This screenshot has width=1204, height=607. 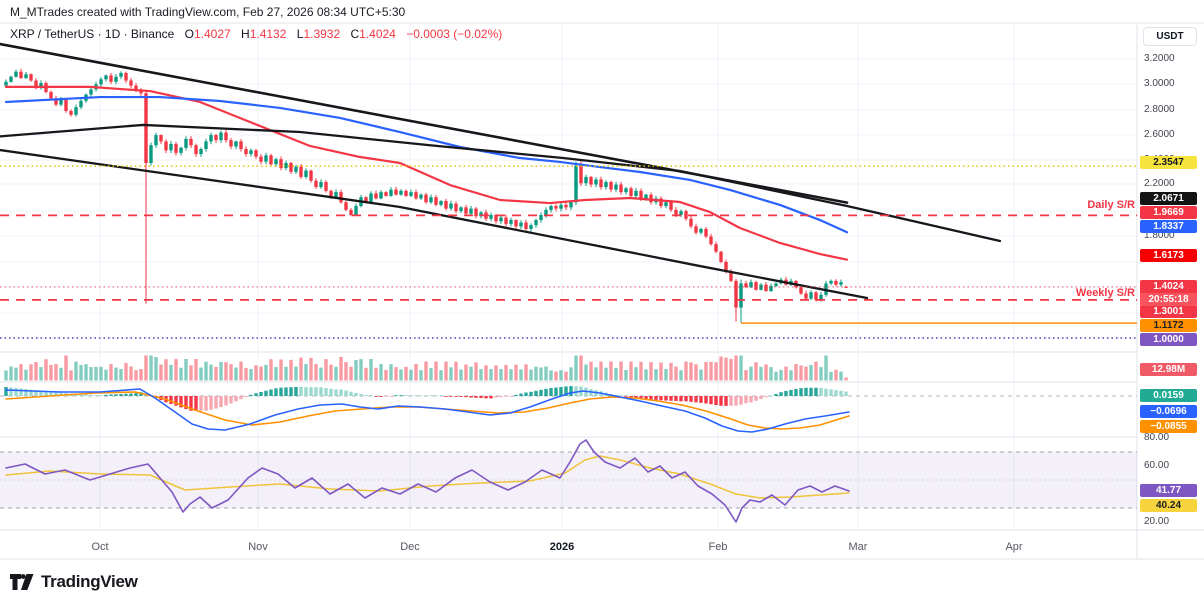 What do you see at coordinates (426, 368) in the screenshot?
I see `volume-histogram` at bounding box center [426, 368].